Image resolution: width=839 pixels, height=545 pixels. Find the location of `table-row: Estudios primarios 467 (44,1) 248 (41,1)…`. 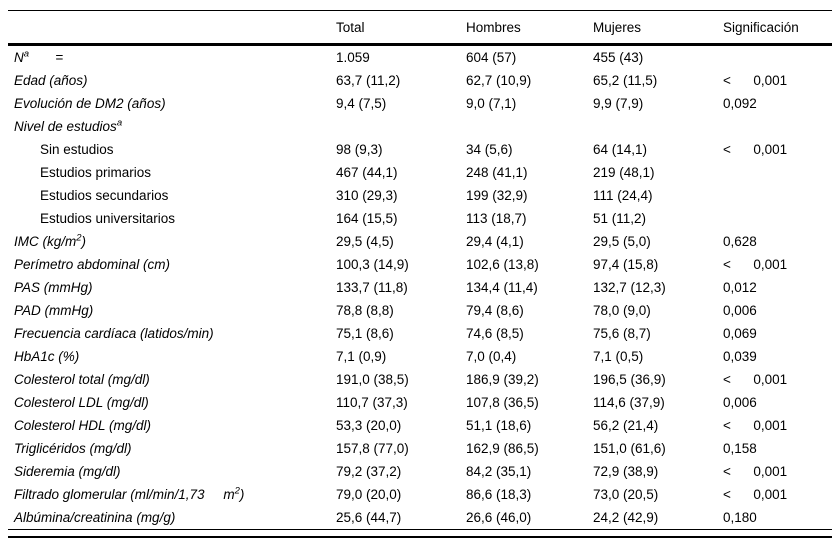

table-row: Estudios primarios 467 (44,1) 248 (41,1)… is located at coordinates (420, 172).